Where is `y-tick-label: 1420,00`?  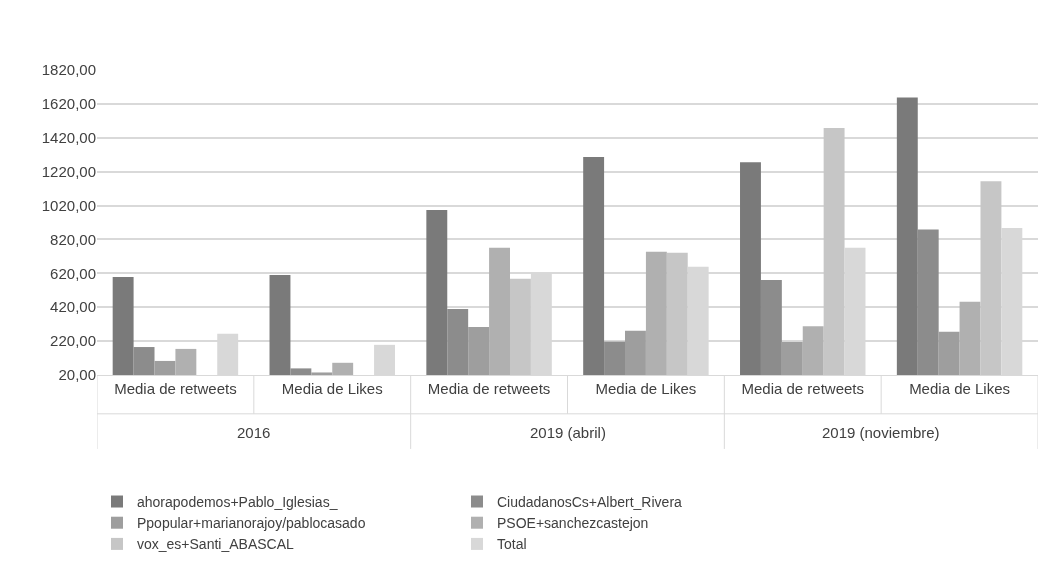 y-tick-label: 1420,00 is located at coordinates (68, 138).